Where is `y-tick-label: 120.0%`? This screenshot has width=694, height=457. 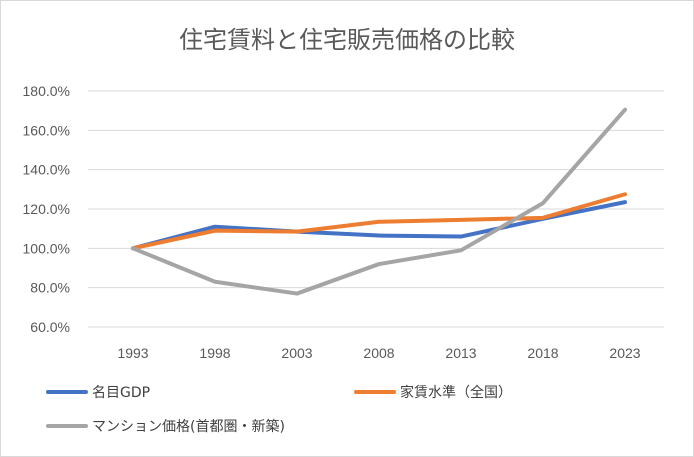 y-tick-label: 120.0% is located at coordinates (46, 209).